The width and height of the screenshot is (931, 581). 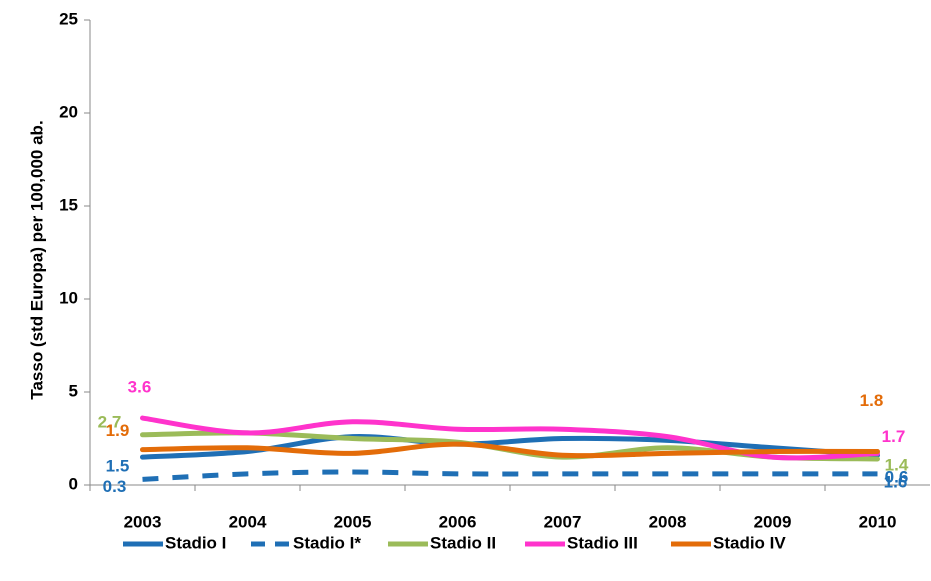 What do you see at coordinates (68, 204) in the screenshot?
I see `y-tick-label: 15` at bounding box center [68, 204].